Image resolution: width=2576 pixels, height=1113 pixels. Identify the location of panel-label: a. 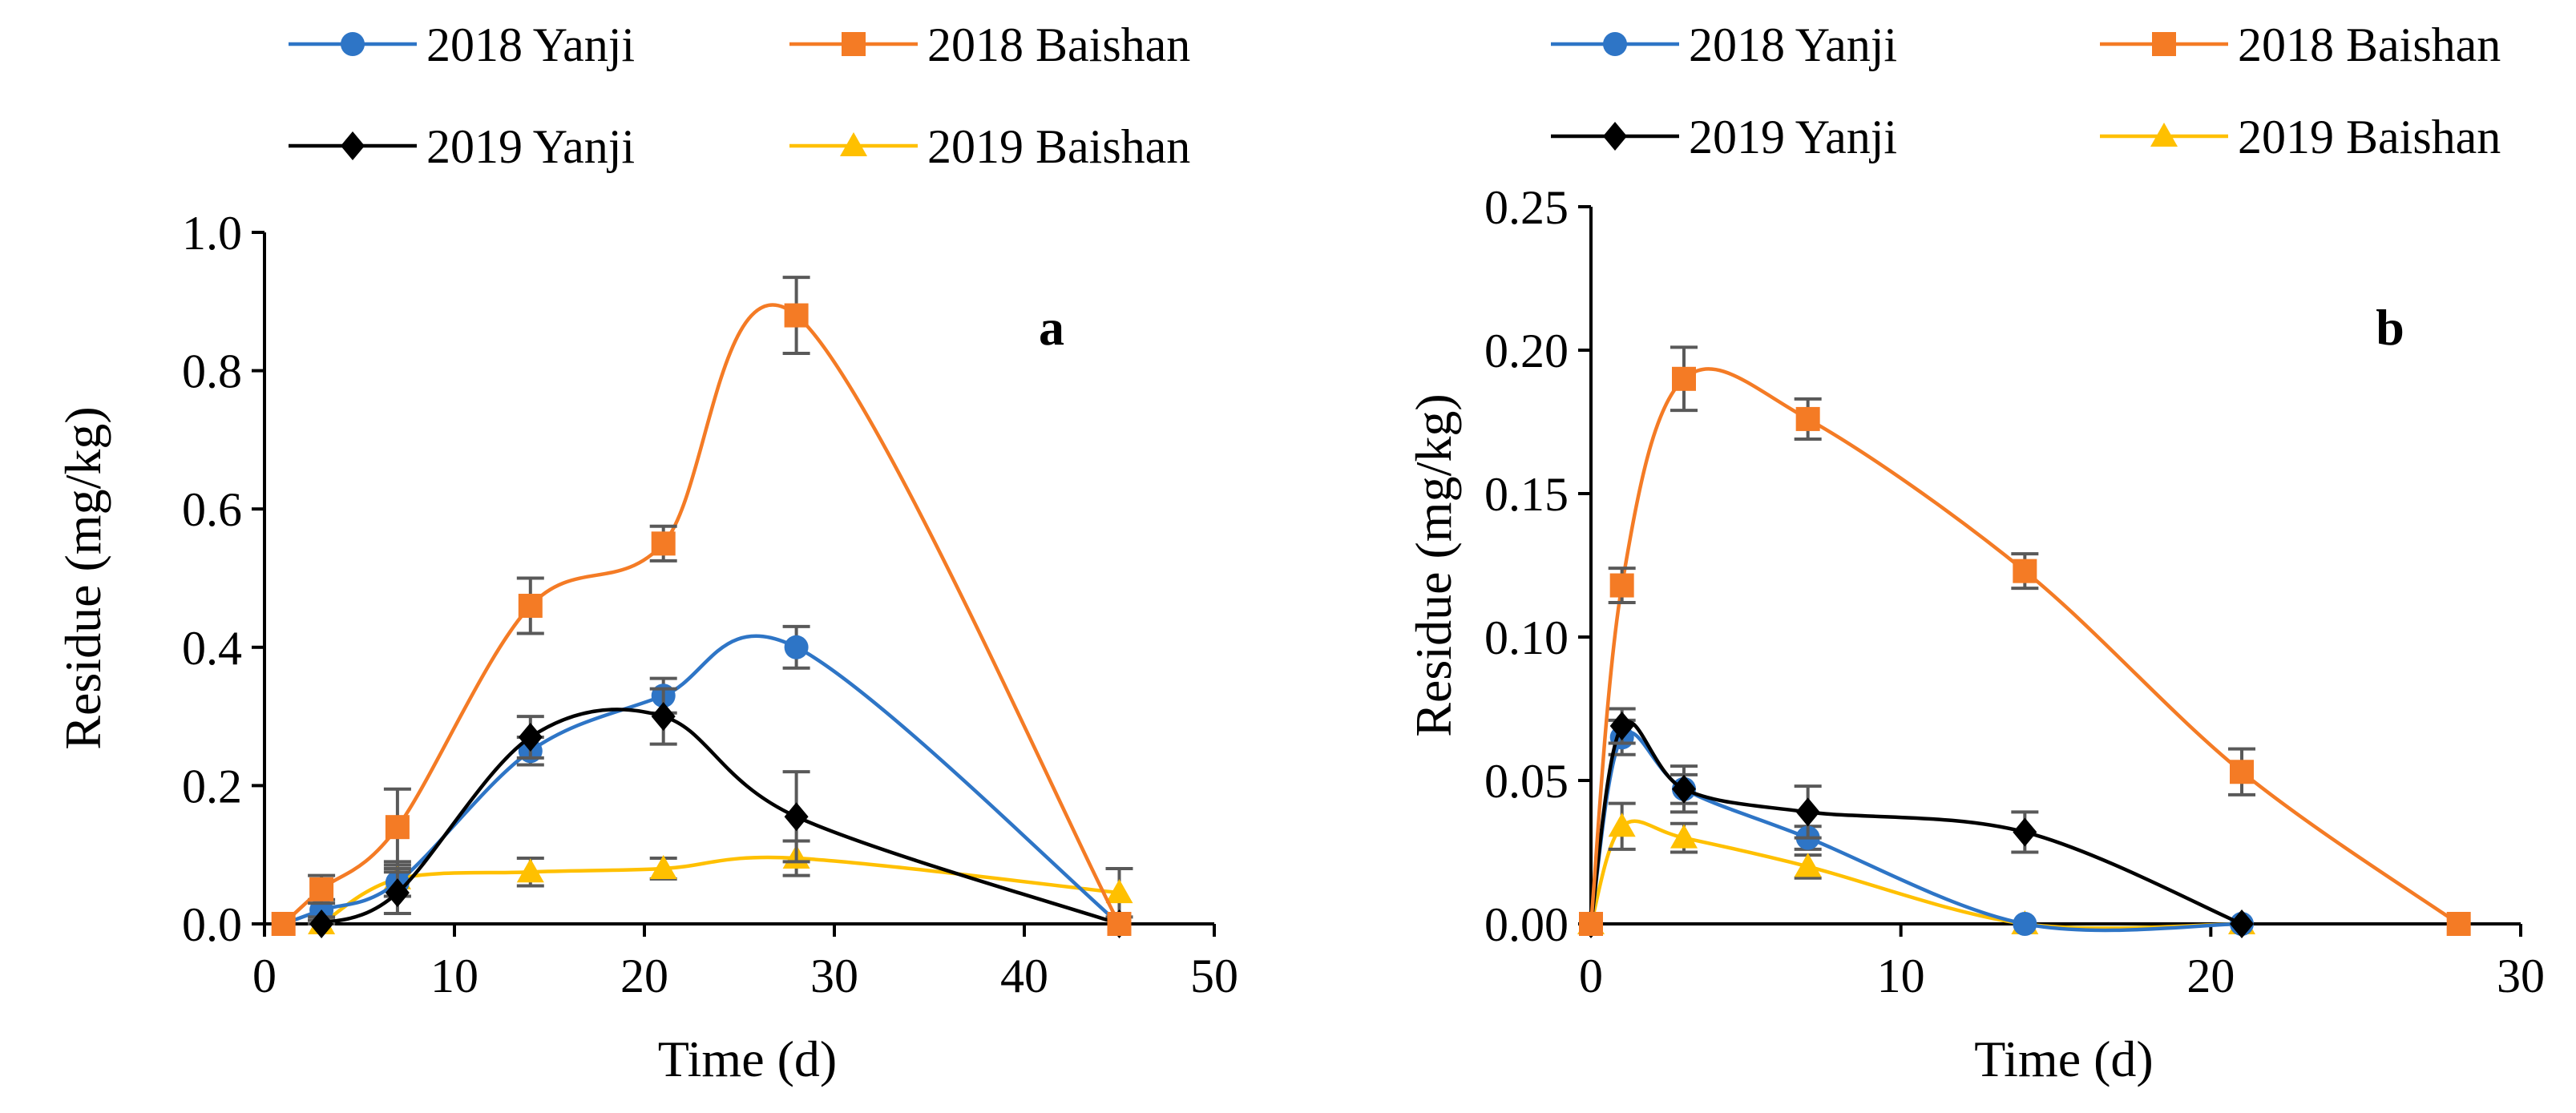
(1051, 328).